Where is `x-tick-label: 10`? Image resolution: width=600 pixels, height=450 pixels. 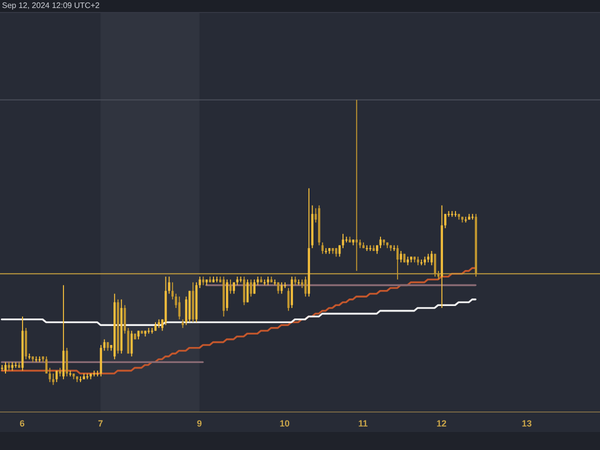 x-tick-label: 10 is located at coordinates (285, 423).